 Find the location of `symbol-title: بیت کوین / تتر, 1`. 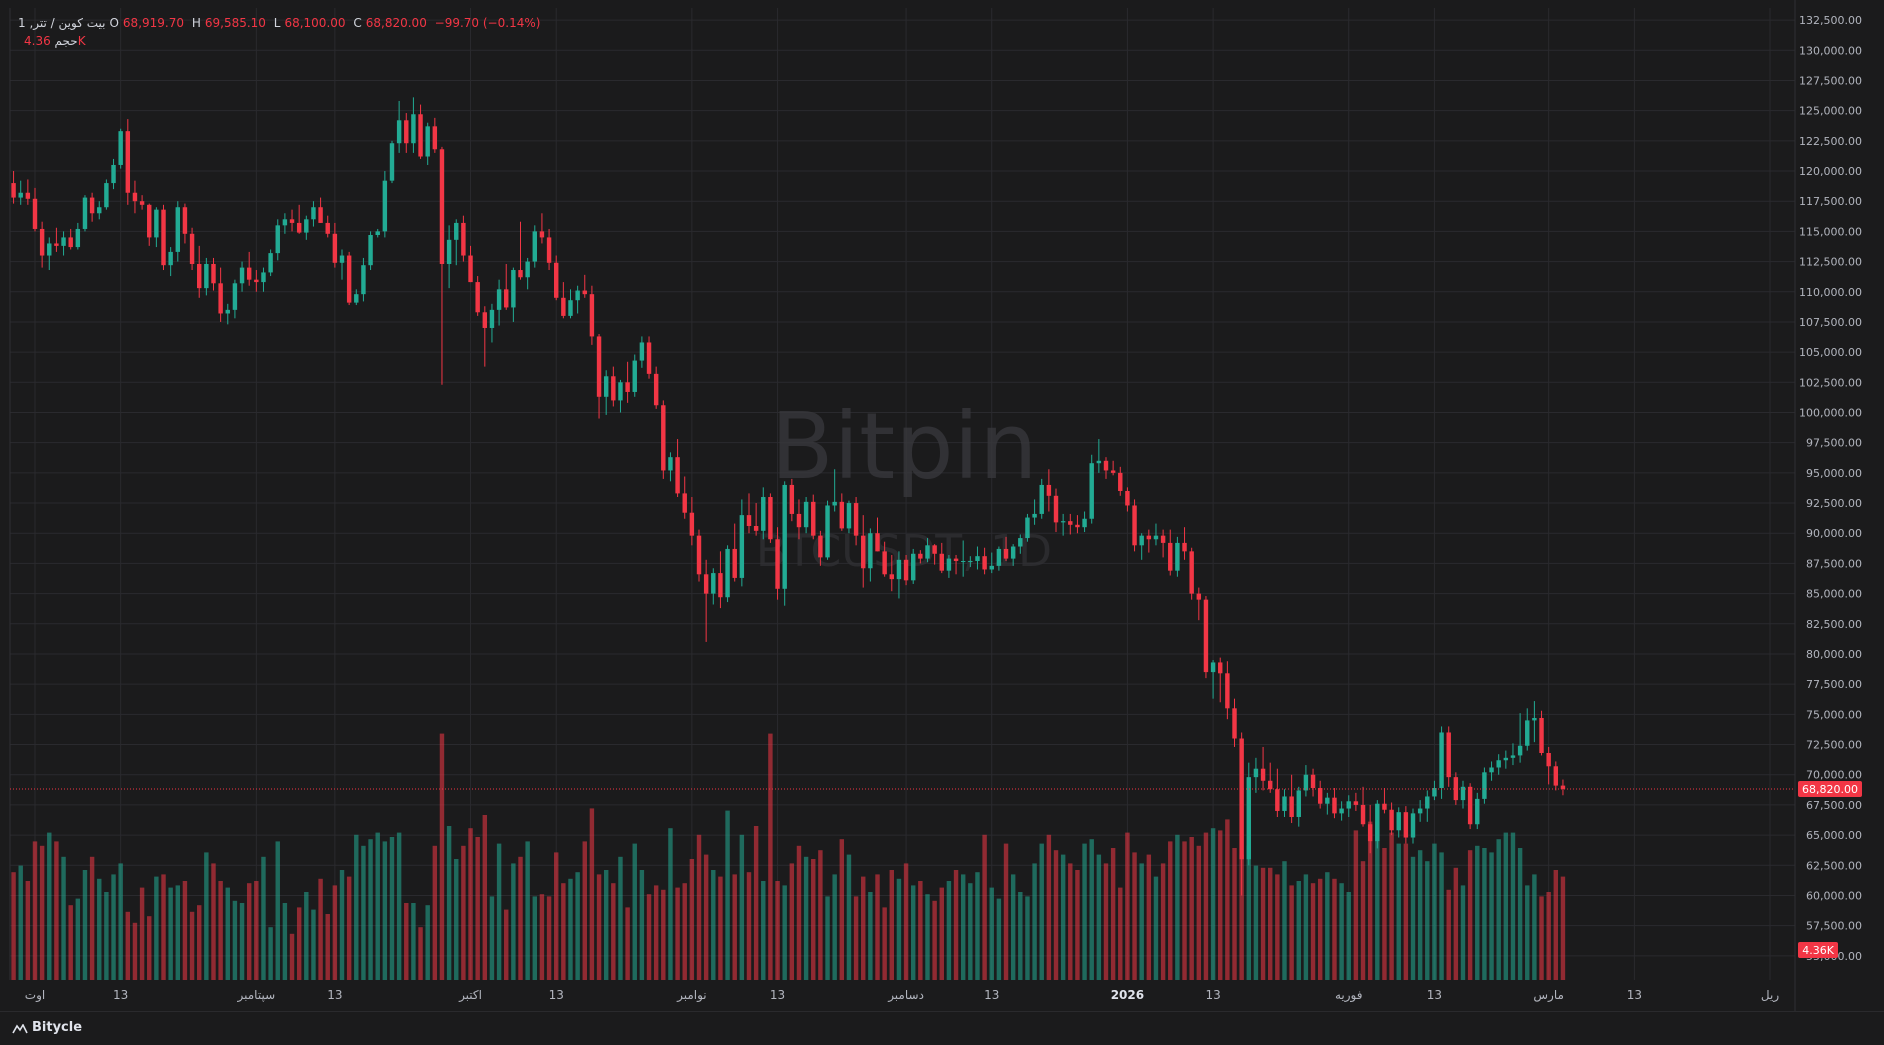

symbol-title: بیت کوین / تتر, 1 is located at coordinates (62, 23).